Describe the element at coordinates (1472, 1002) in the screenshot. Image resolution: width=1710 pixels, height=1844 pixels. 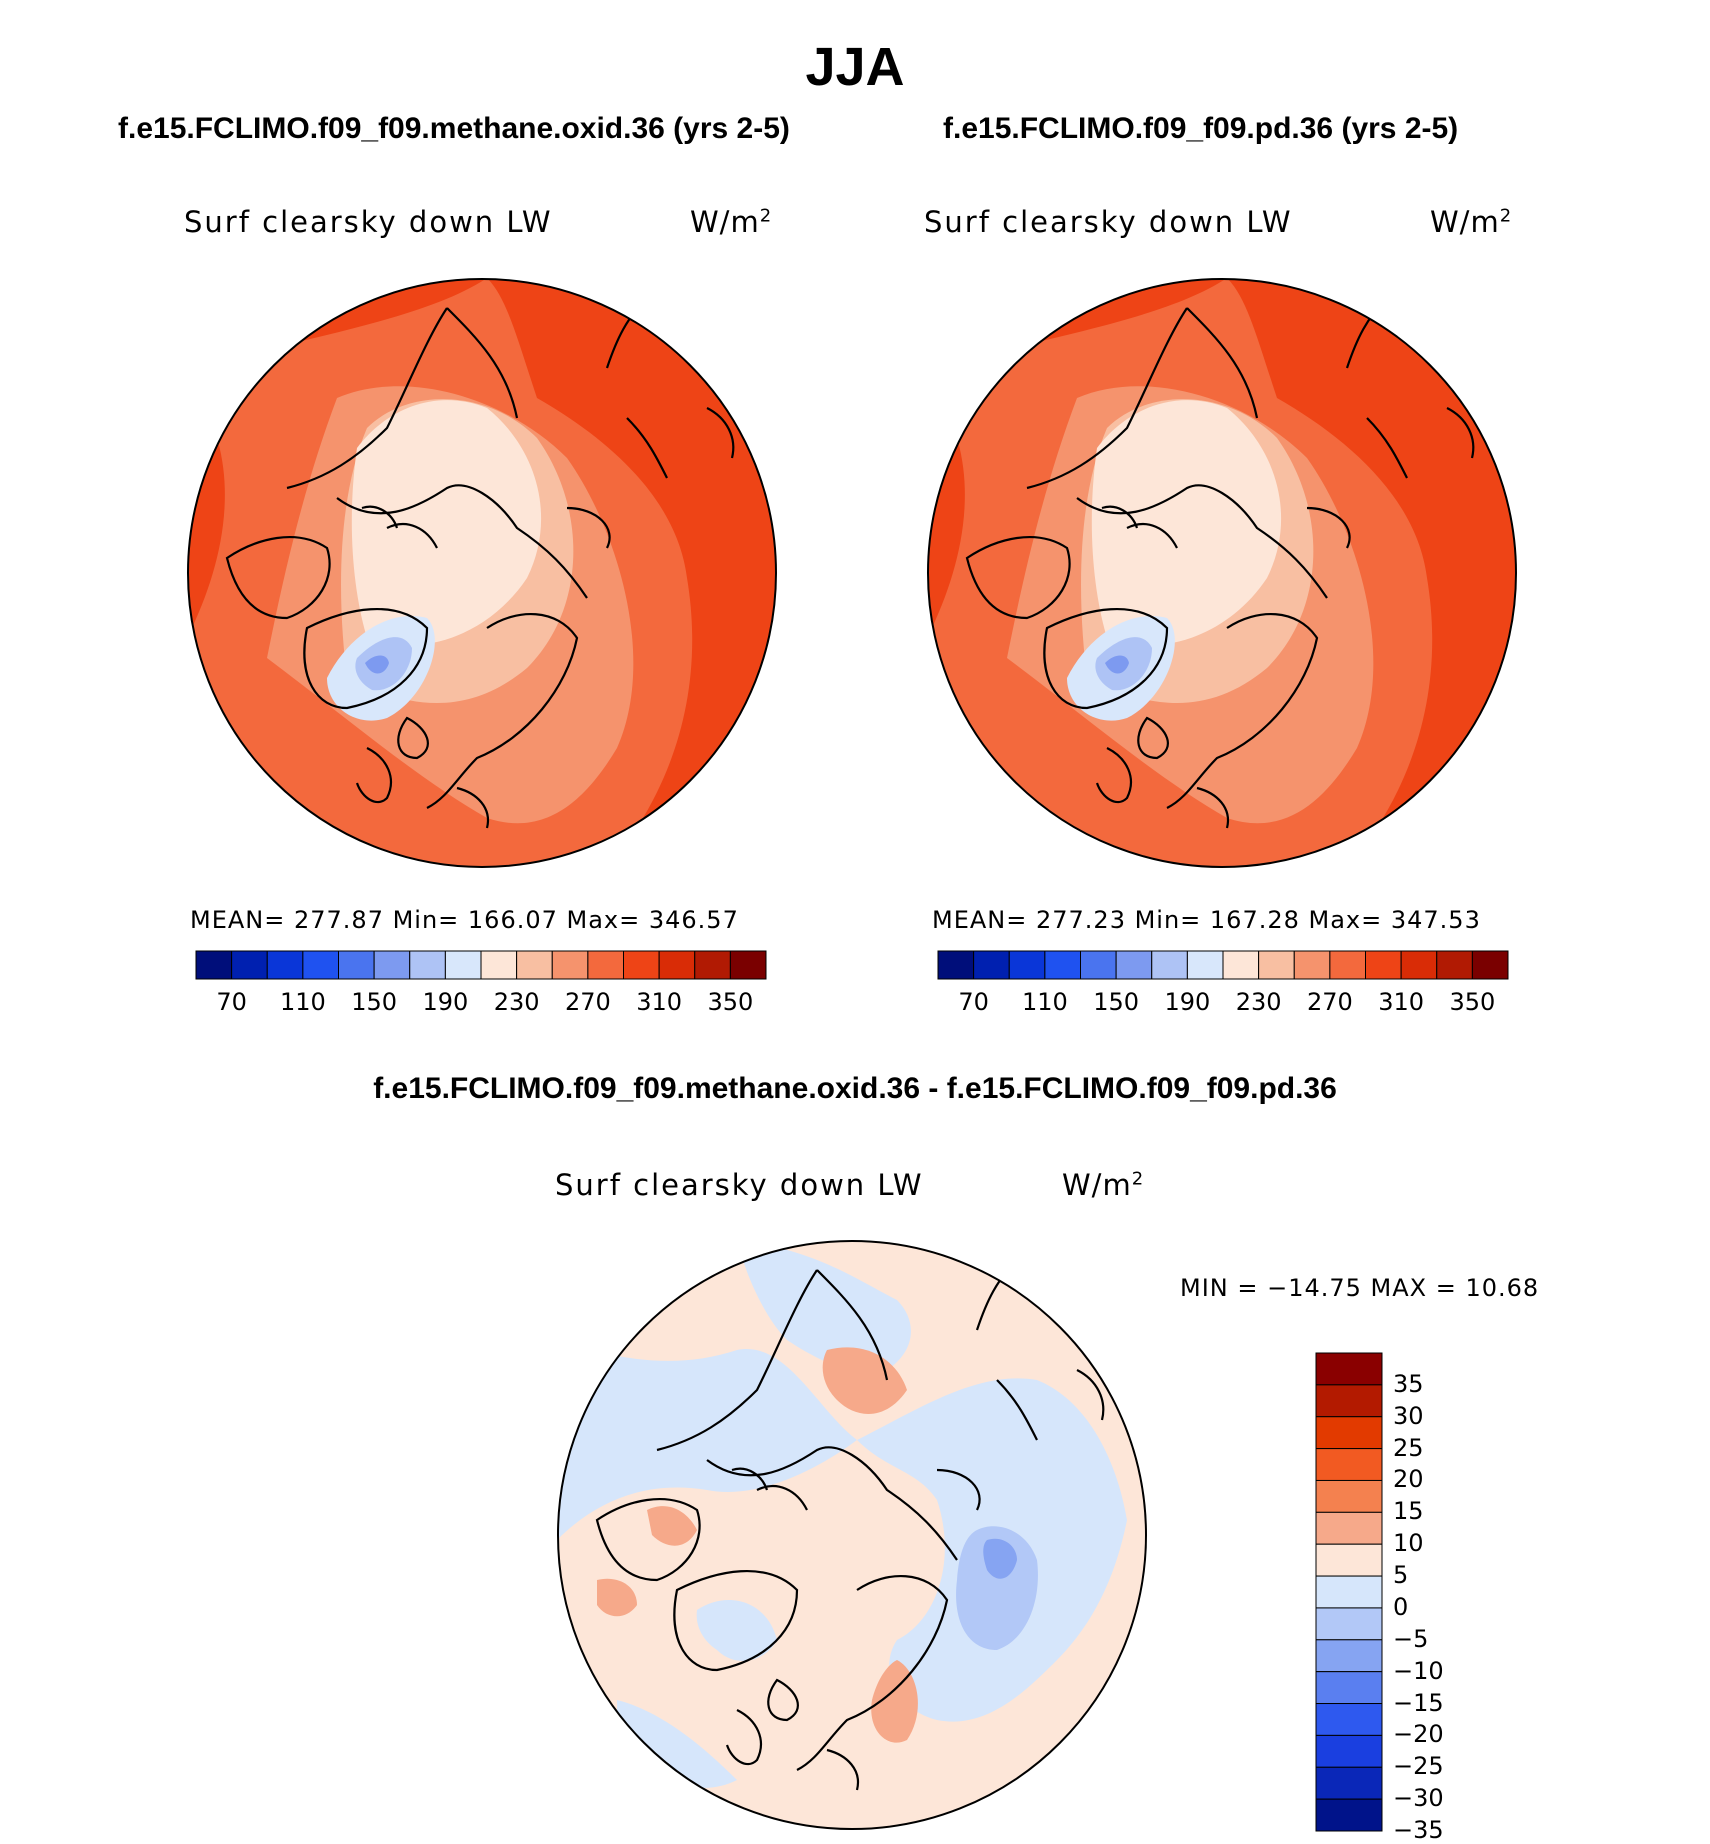
I see `panel2-colorbar-label: 350` at that location.